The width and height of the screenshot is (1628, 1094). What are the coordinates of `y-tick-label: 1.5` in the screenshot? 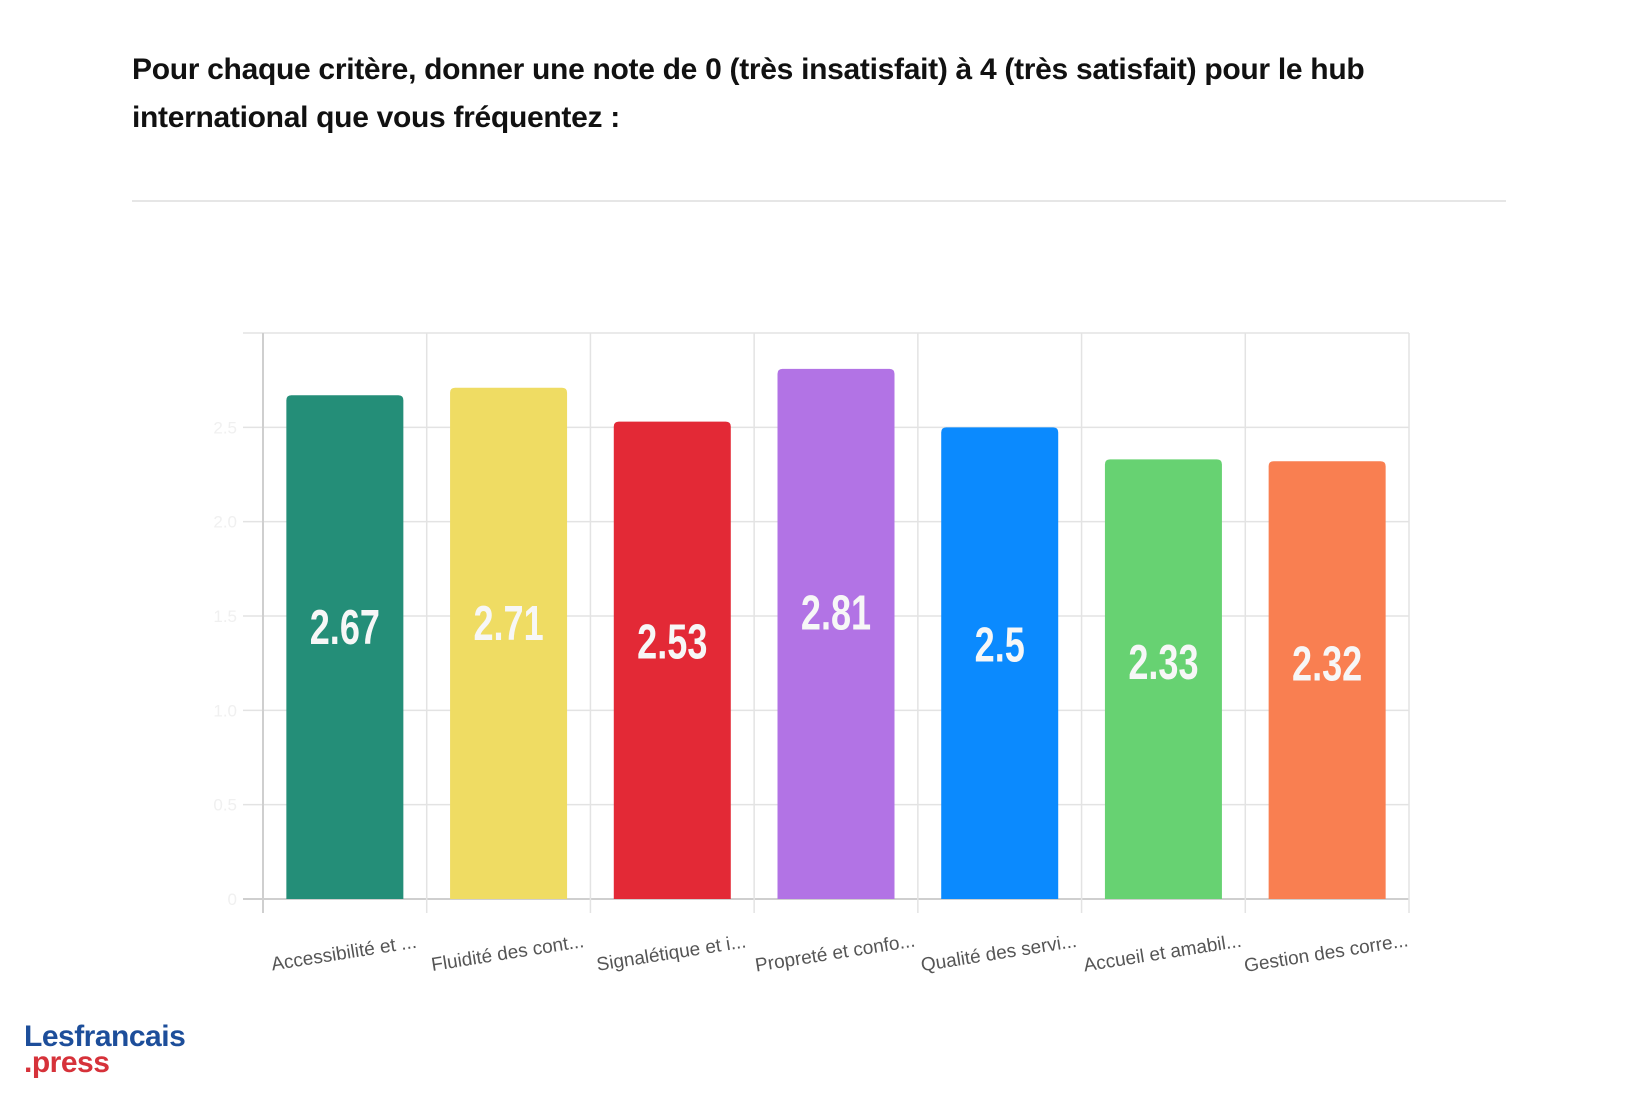 It's located at (225, 616).